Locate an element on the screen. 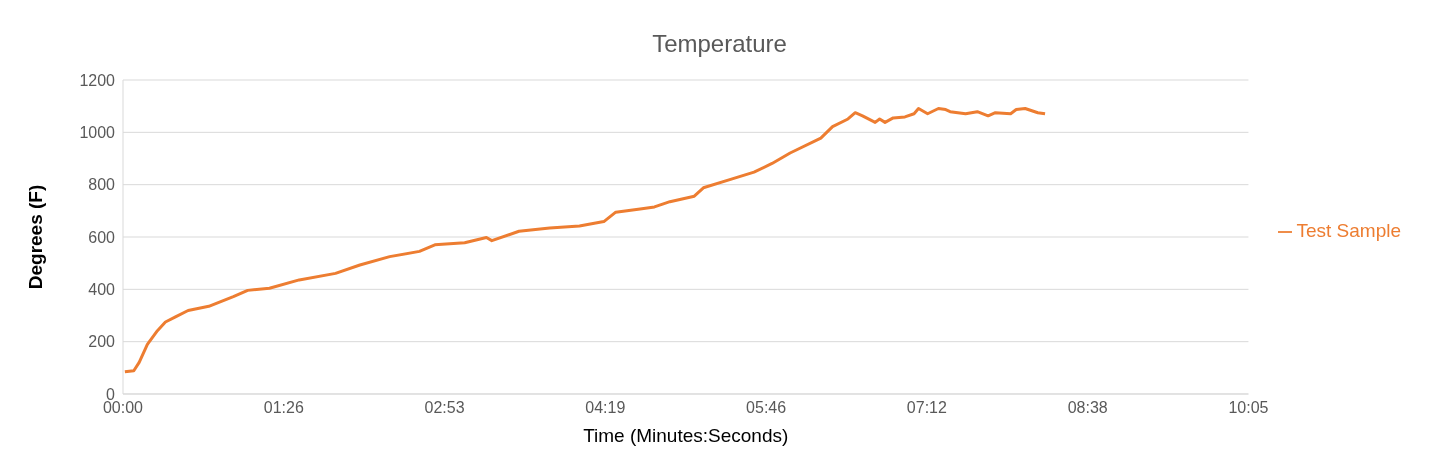 Image resolution: width=1439 pixels, height=462 pixels. x-tick-label: 10:05 is located at coordinates (1248, 408).